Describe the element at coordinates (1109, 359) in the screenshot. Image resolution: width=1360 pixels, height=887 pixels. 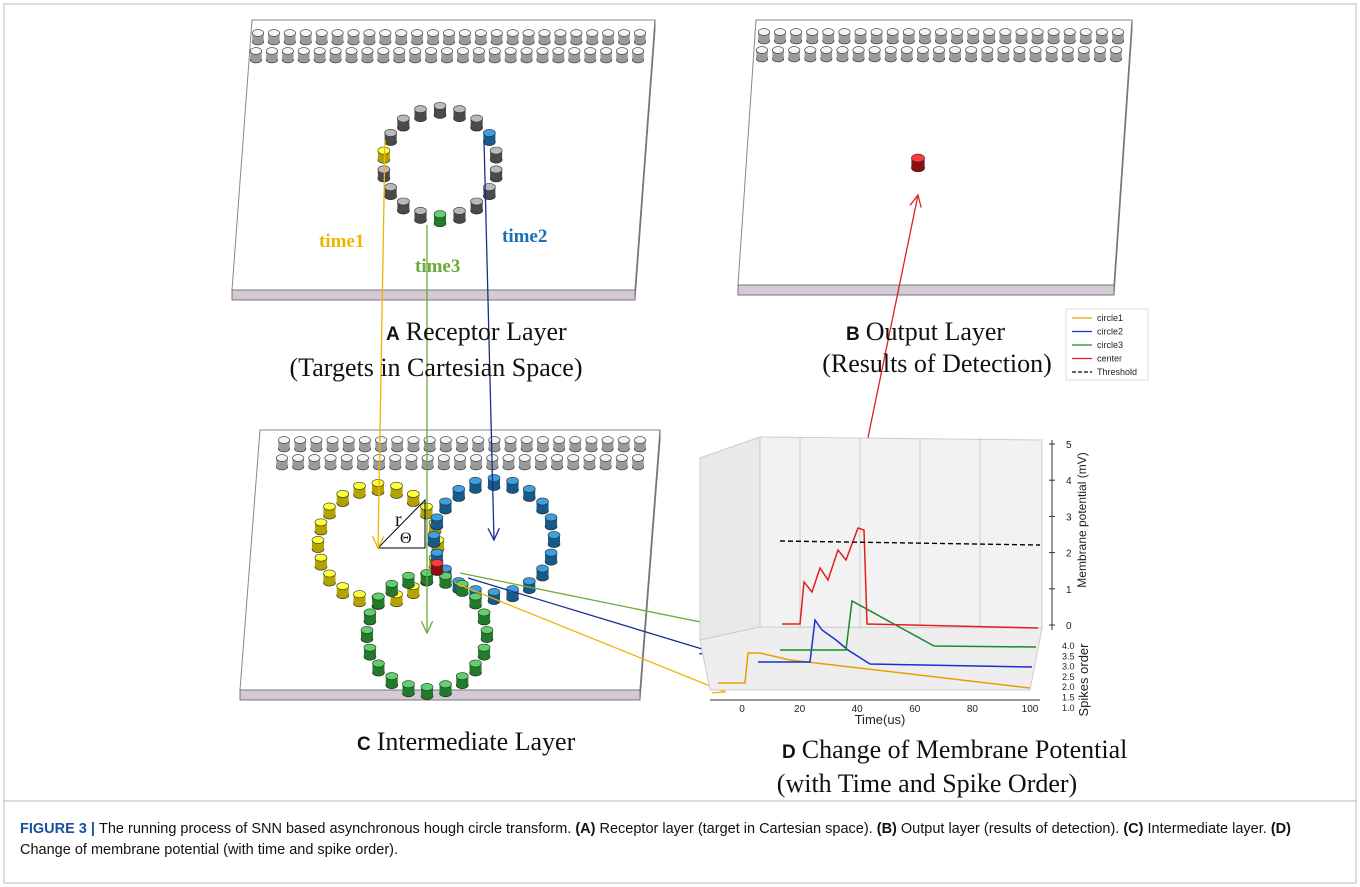
I see `legend-label: center` at that location.